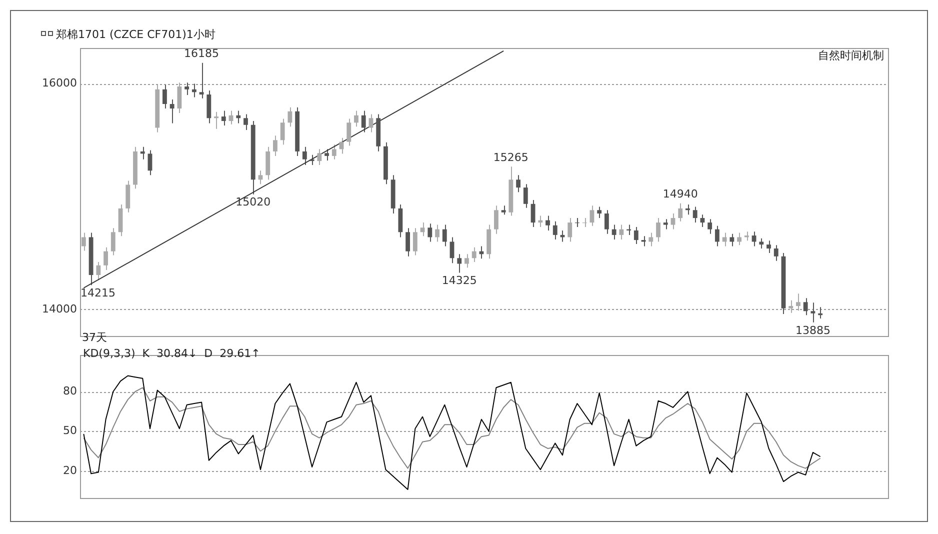 This screenshot has width=938, height=534. Describe the element at coordinates (510, 157) in the screenshot. I see `annotation: 15265` at that location.